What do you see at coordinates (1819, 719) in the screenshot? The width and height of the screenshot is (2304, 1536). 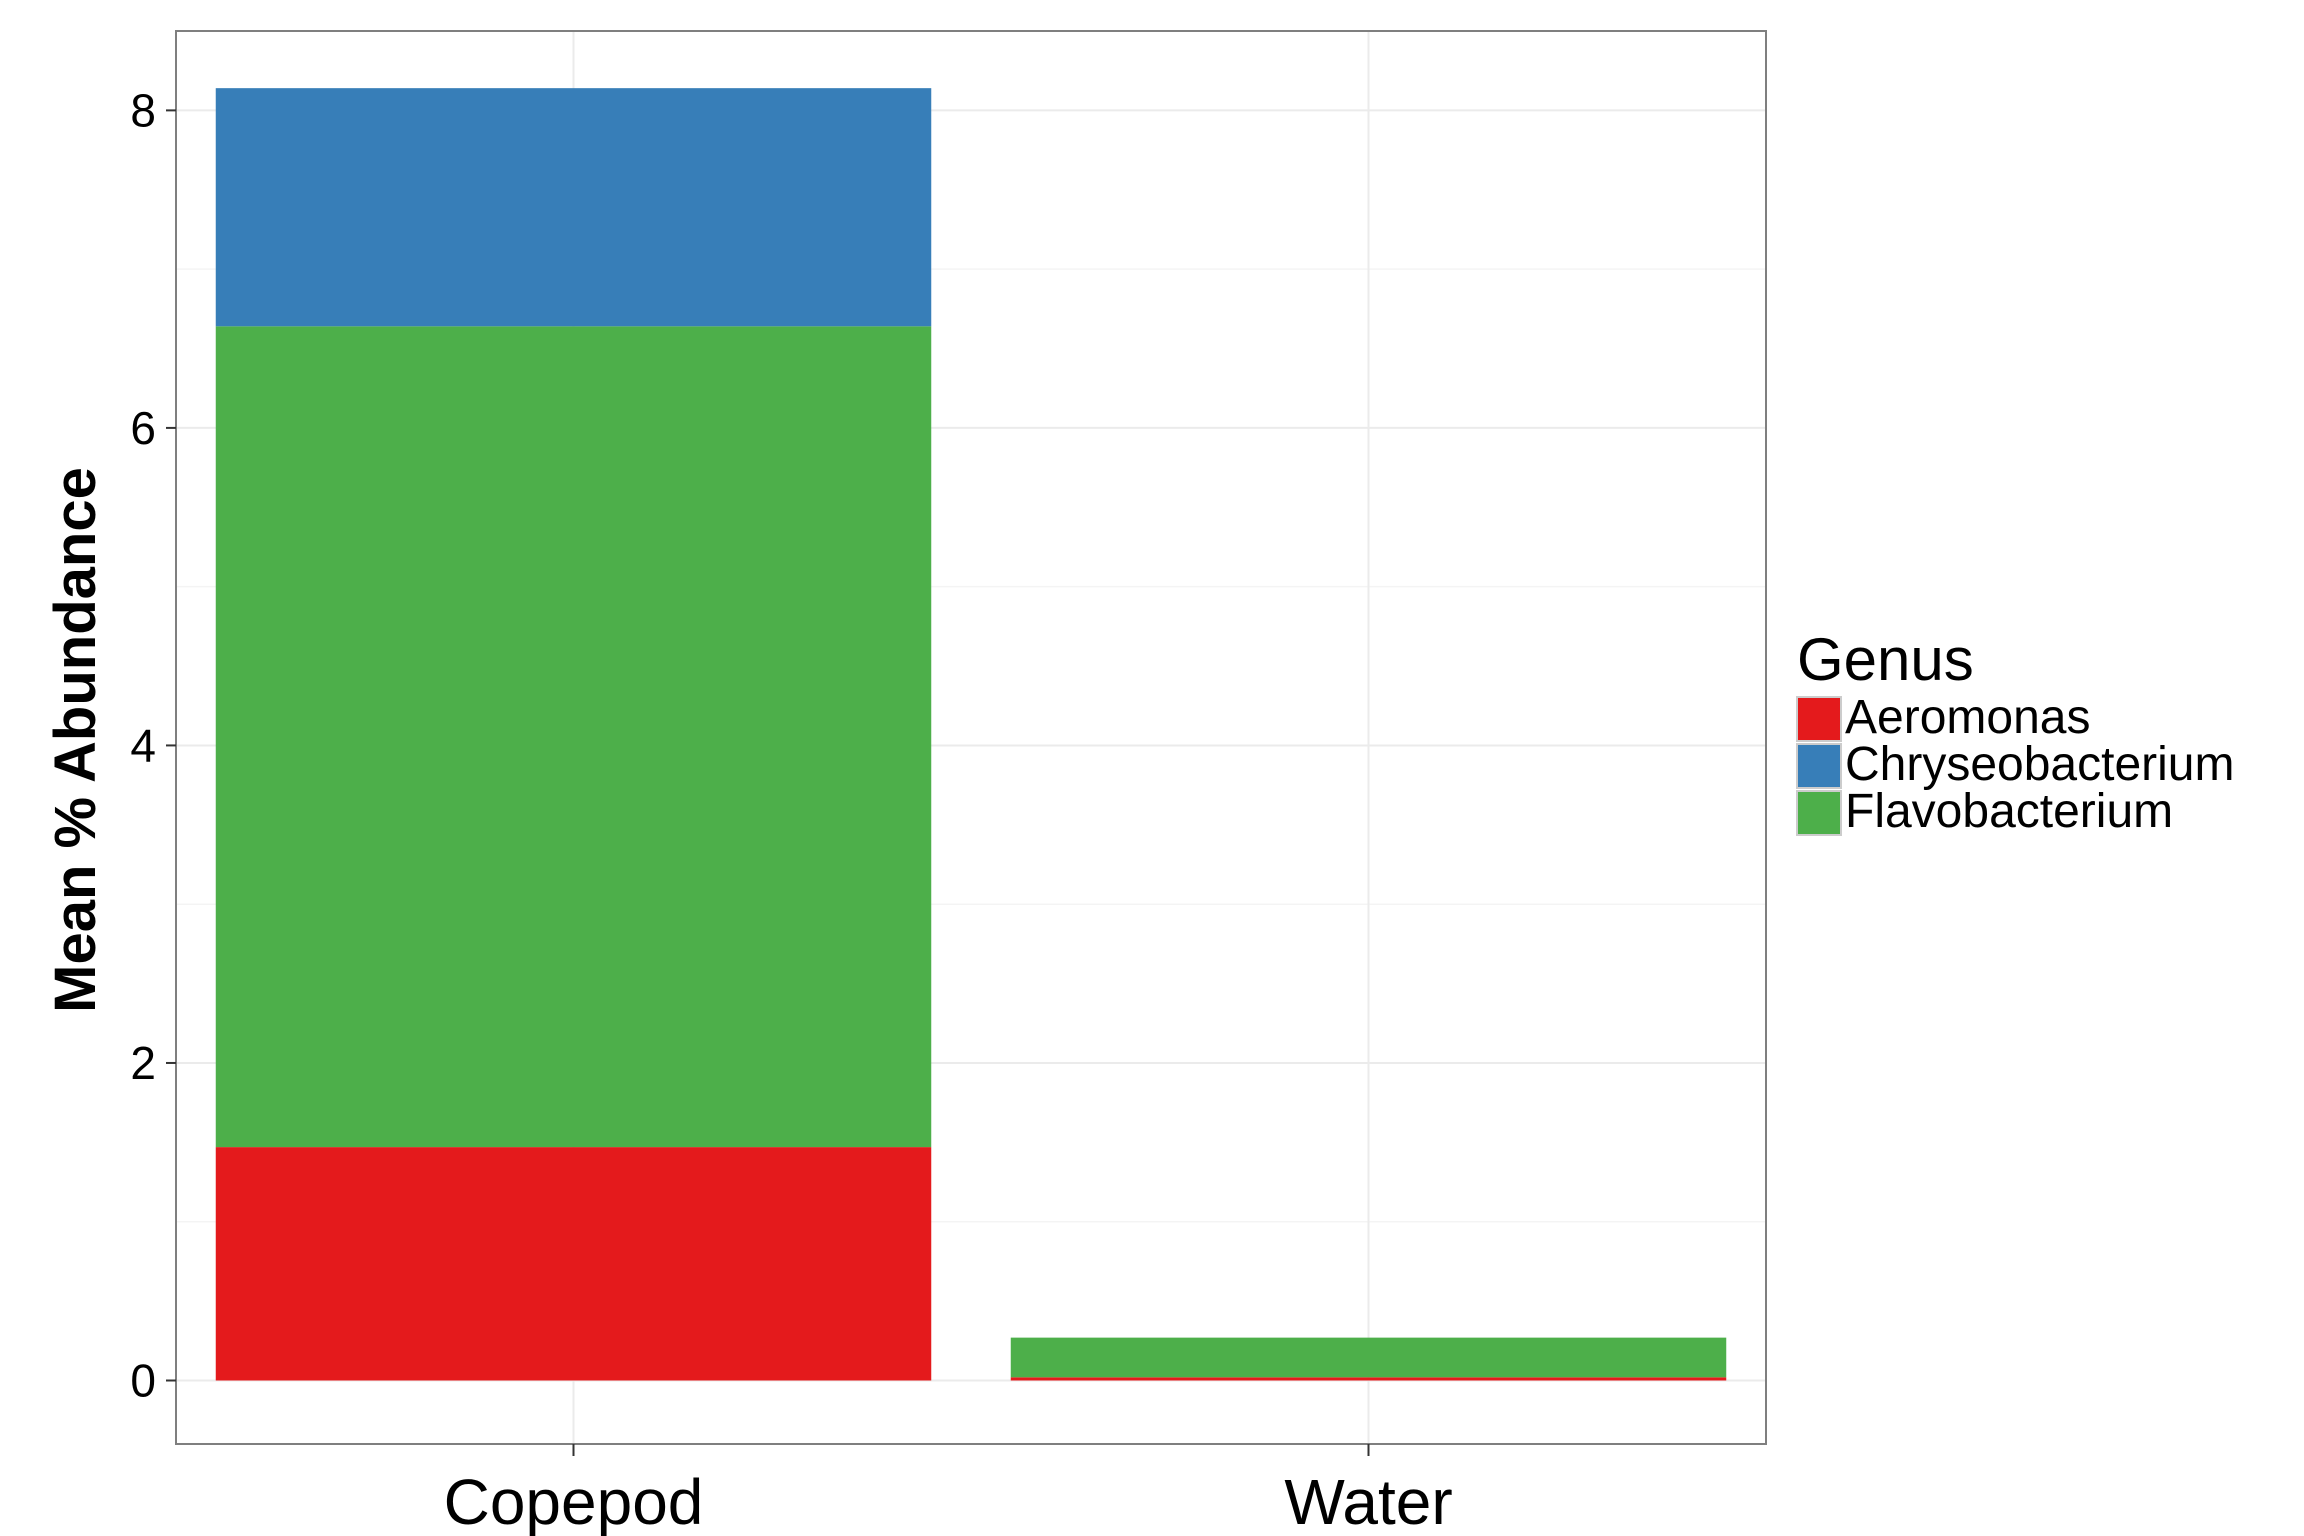 I see `legend-key-aeromonas` at bounding box center [1819, 719].